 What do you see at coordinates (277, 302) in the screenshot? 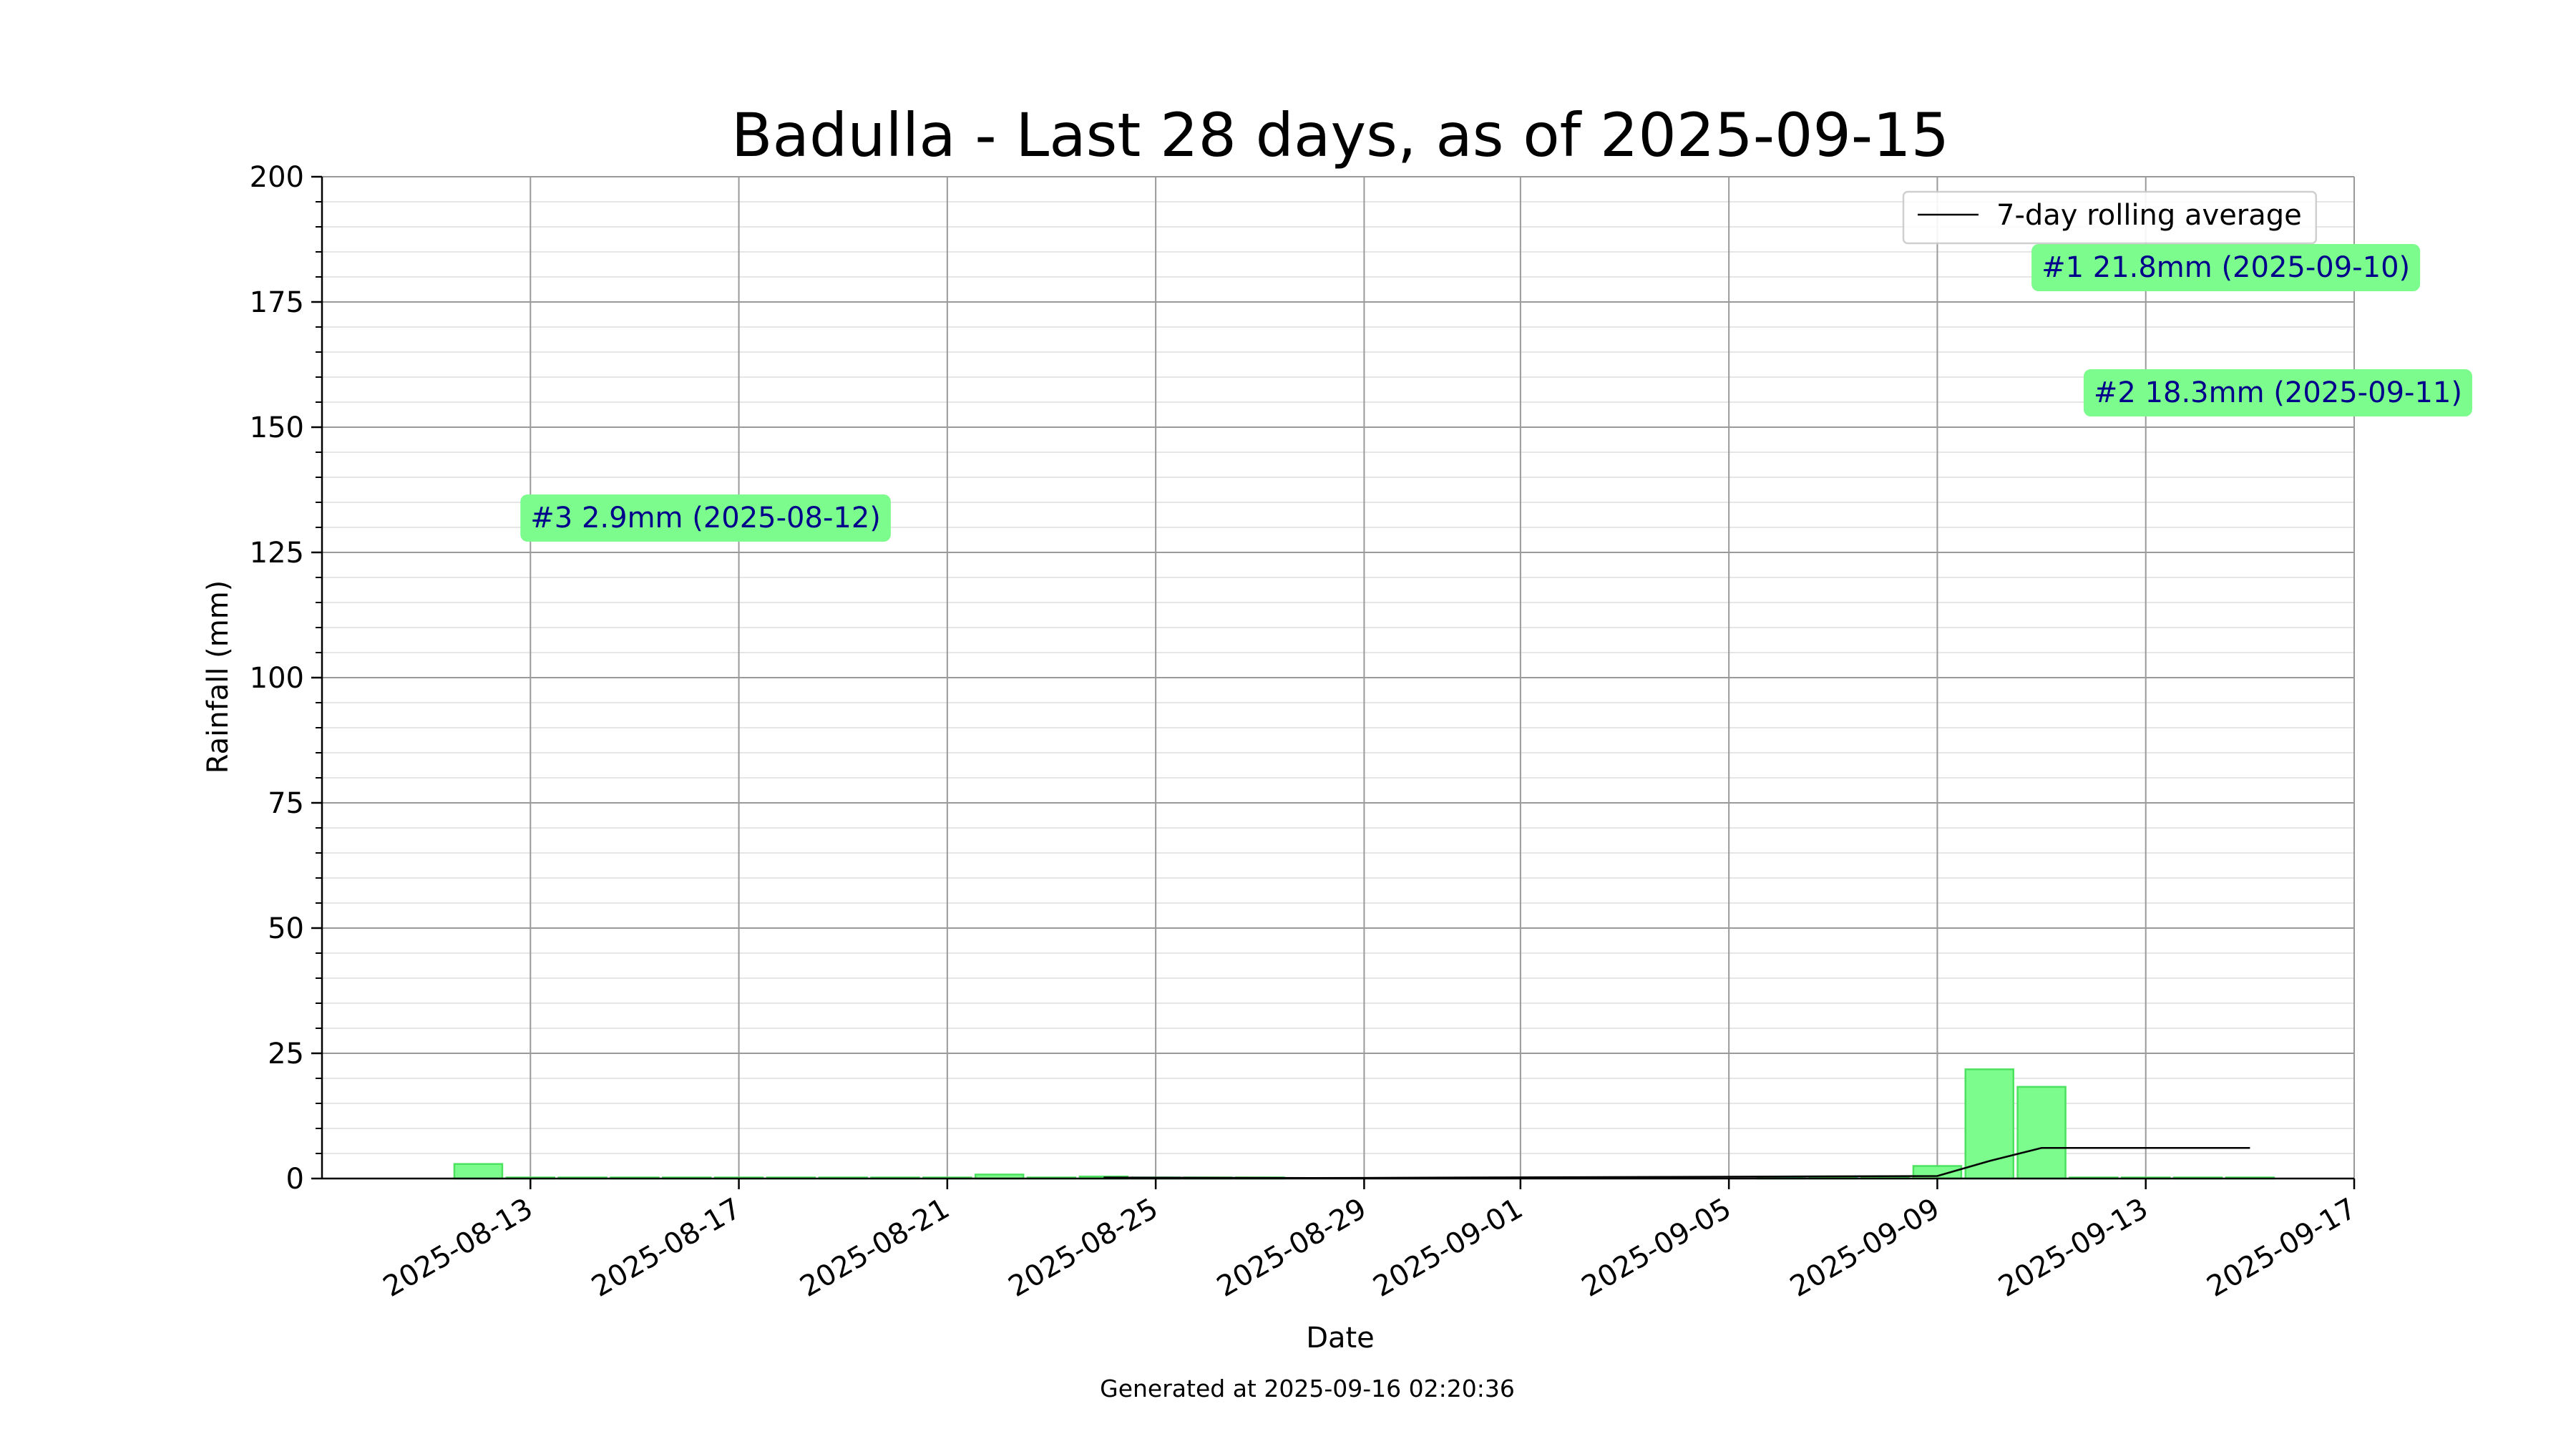
I see `y-tick-label: 175` at bounding box center [277, 302].